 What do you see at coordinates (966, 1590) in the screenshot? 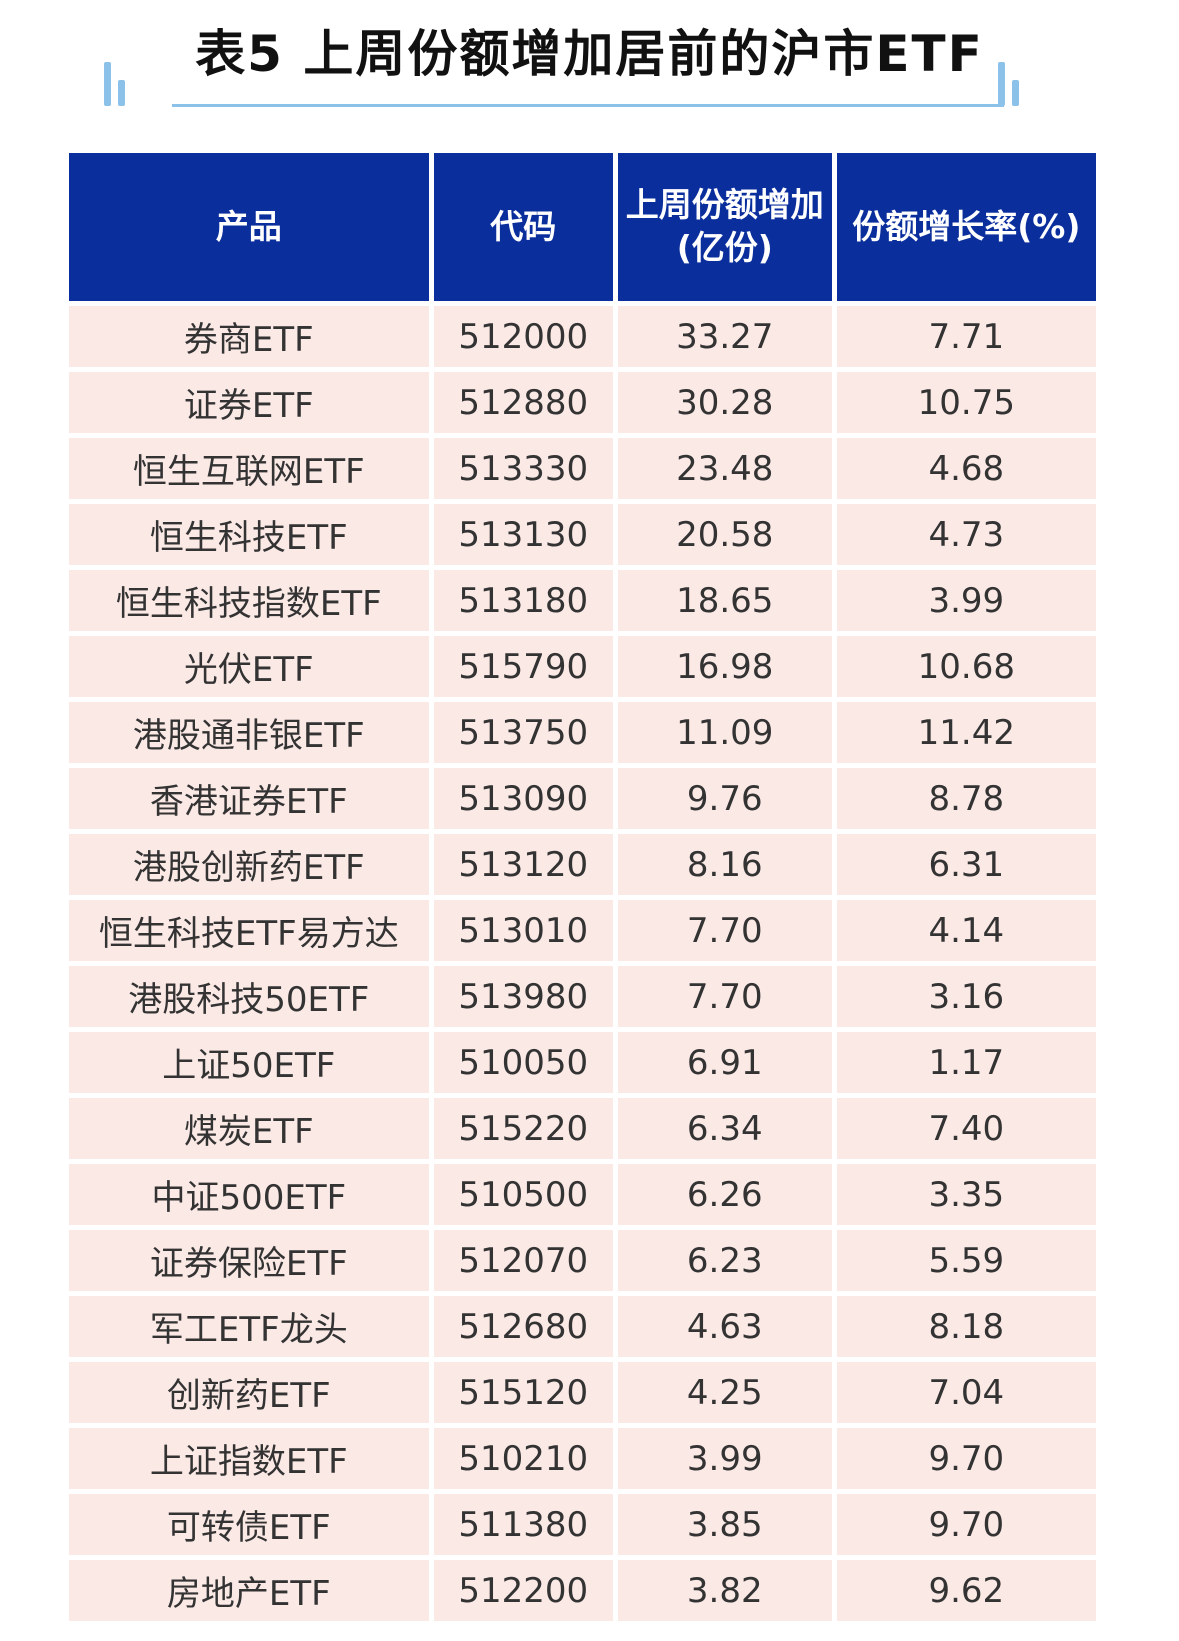
I see `growth-rate-cell: 9.62` at bounding box center [966, 1590].